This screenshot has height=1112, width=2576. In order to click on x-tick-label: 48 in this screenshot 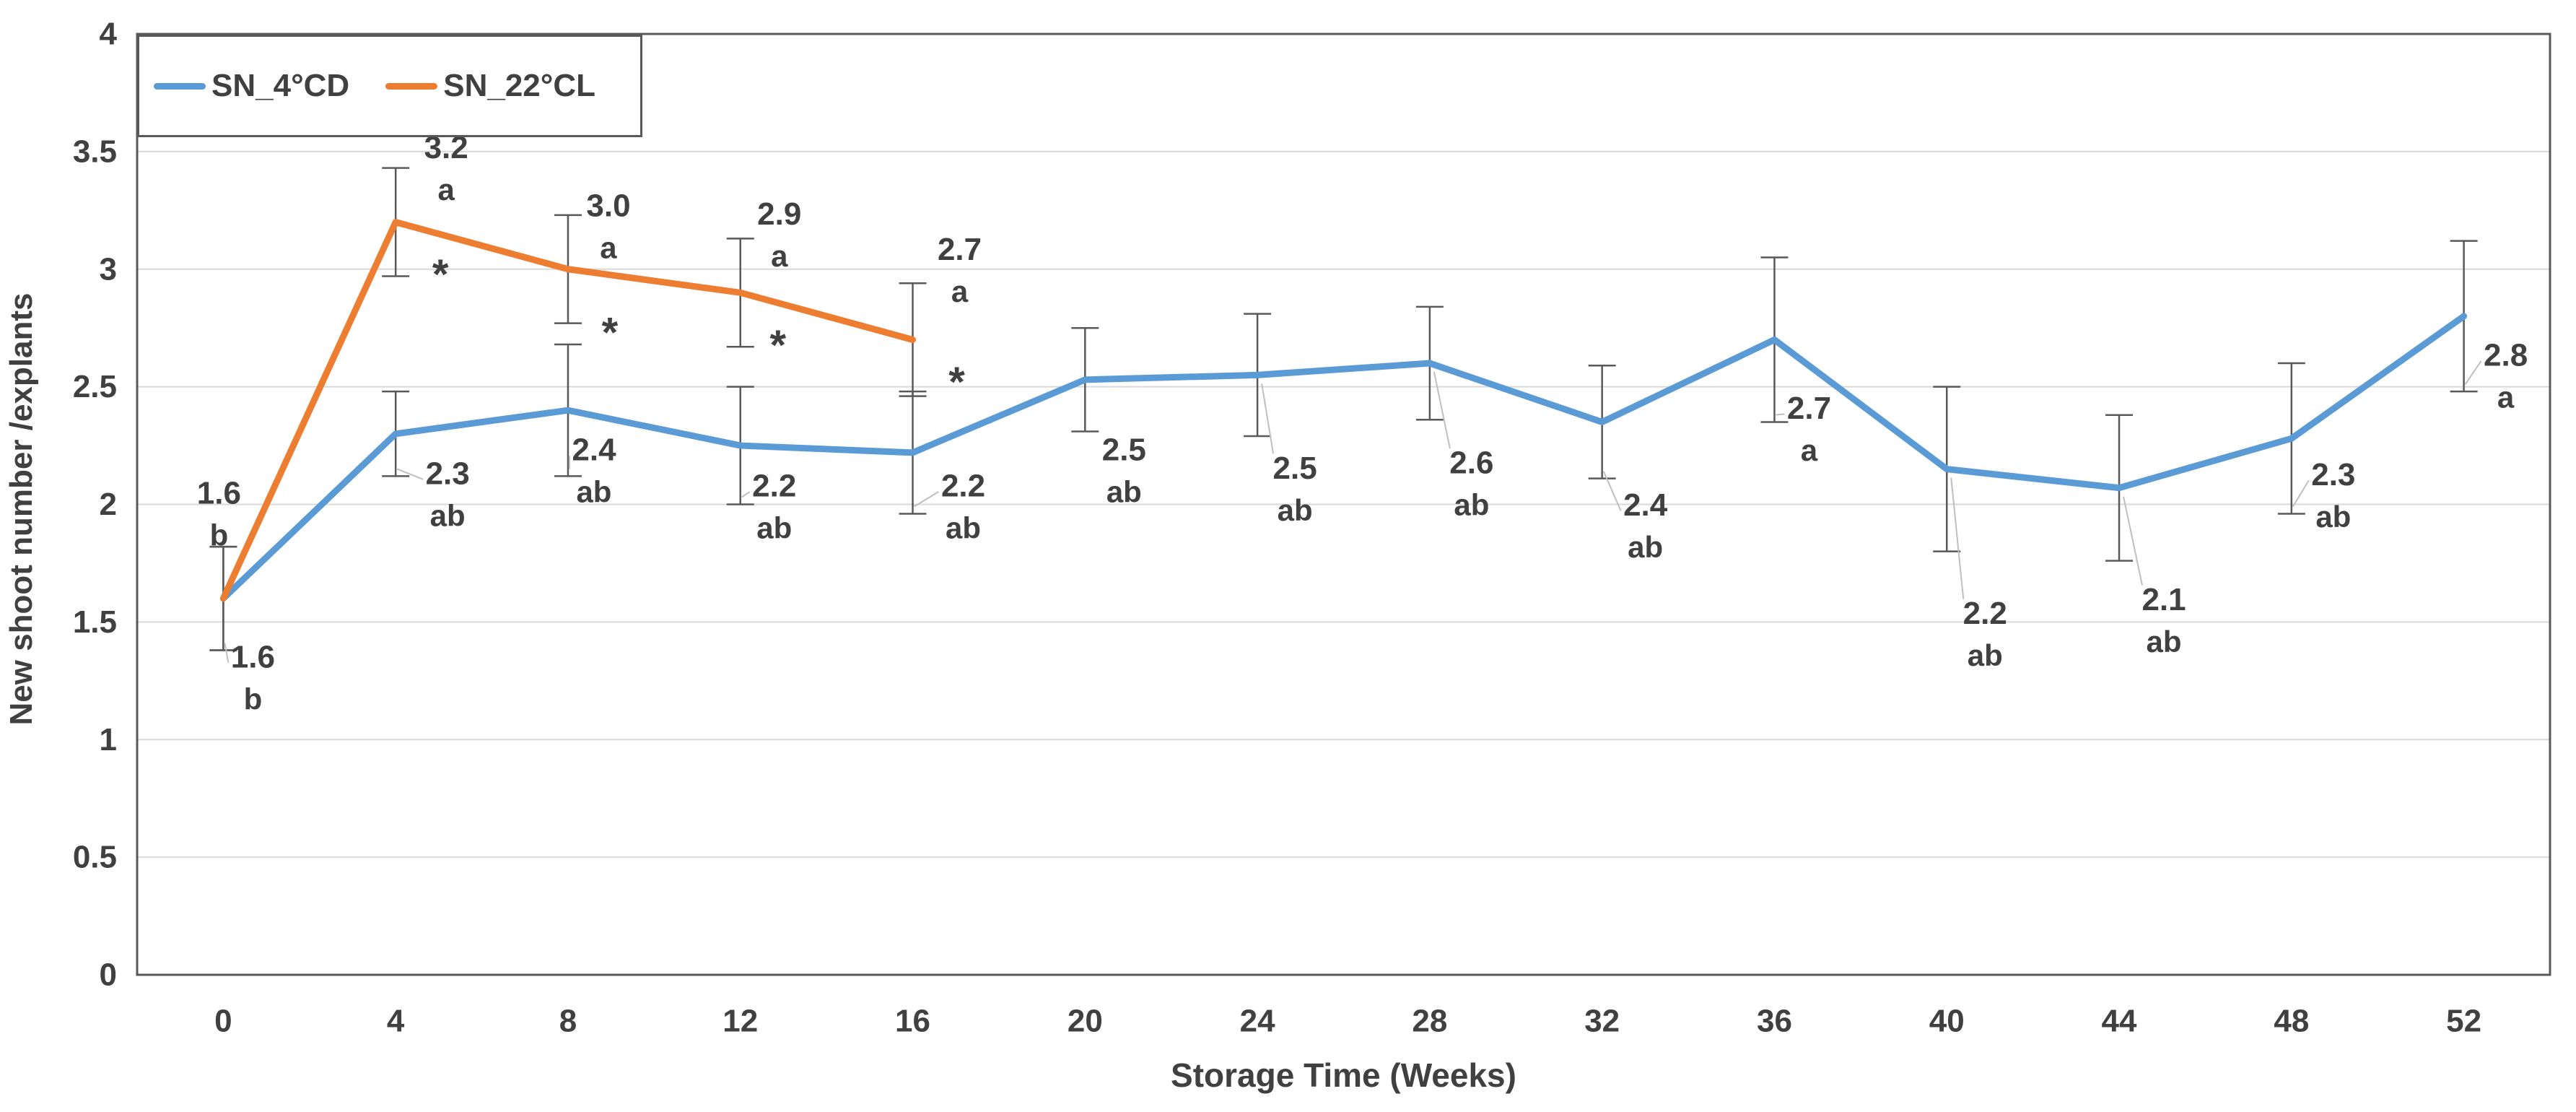, I will do `click(2291, 1022)`.